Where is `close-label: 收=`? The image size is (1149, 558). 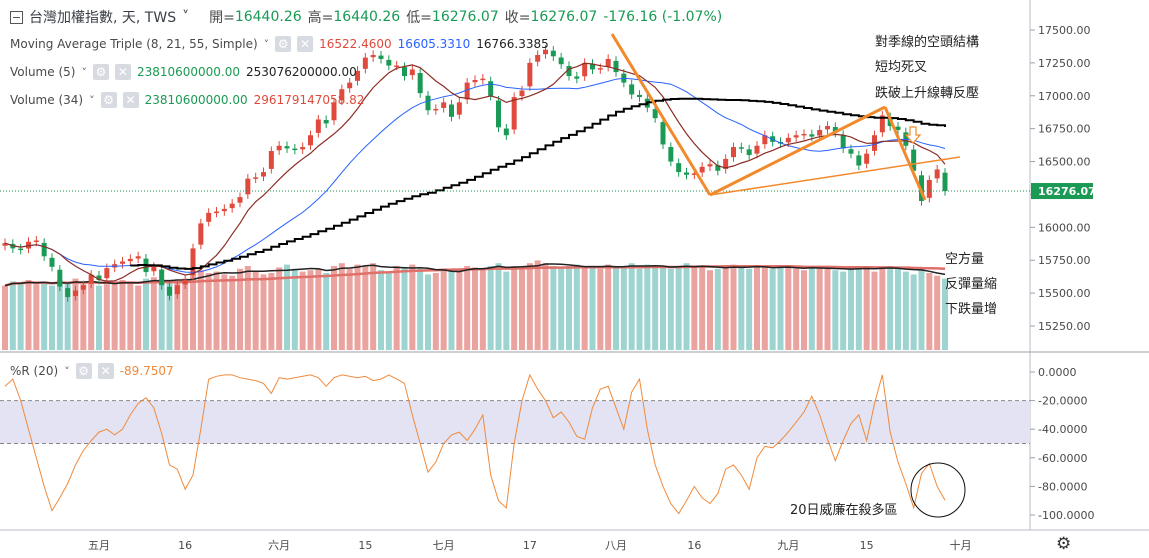
close-label: 收= is located at coordinates (517, 18).